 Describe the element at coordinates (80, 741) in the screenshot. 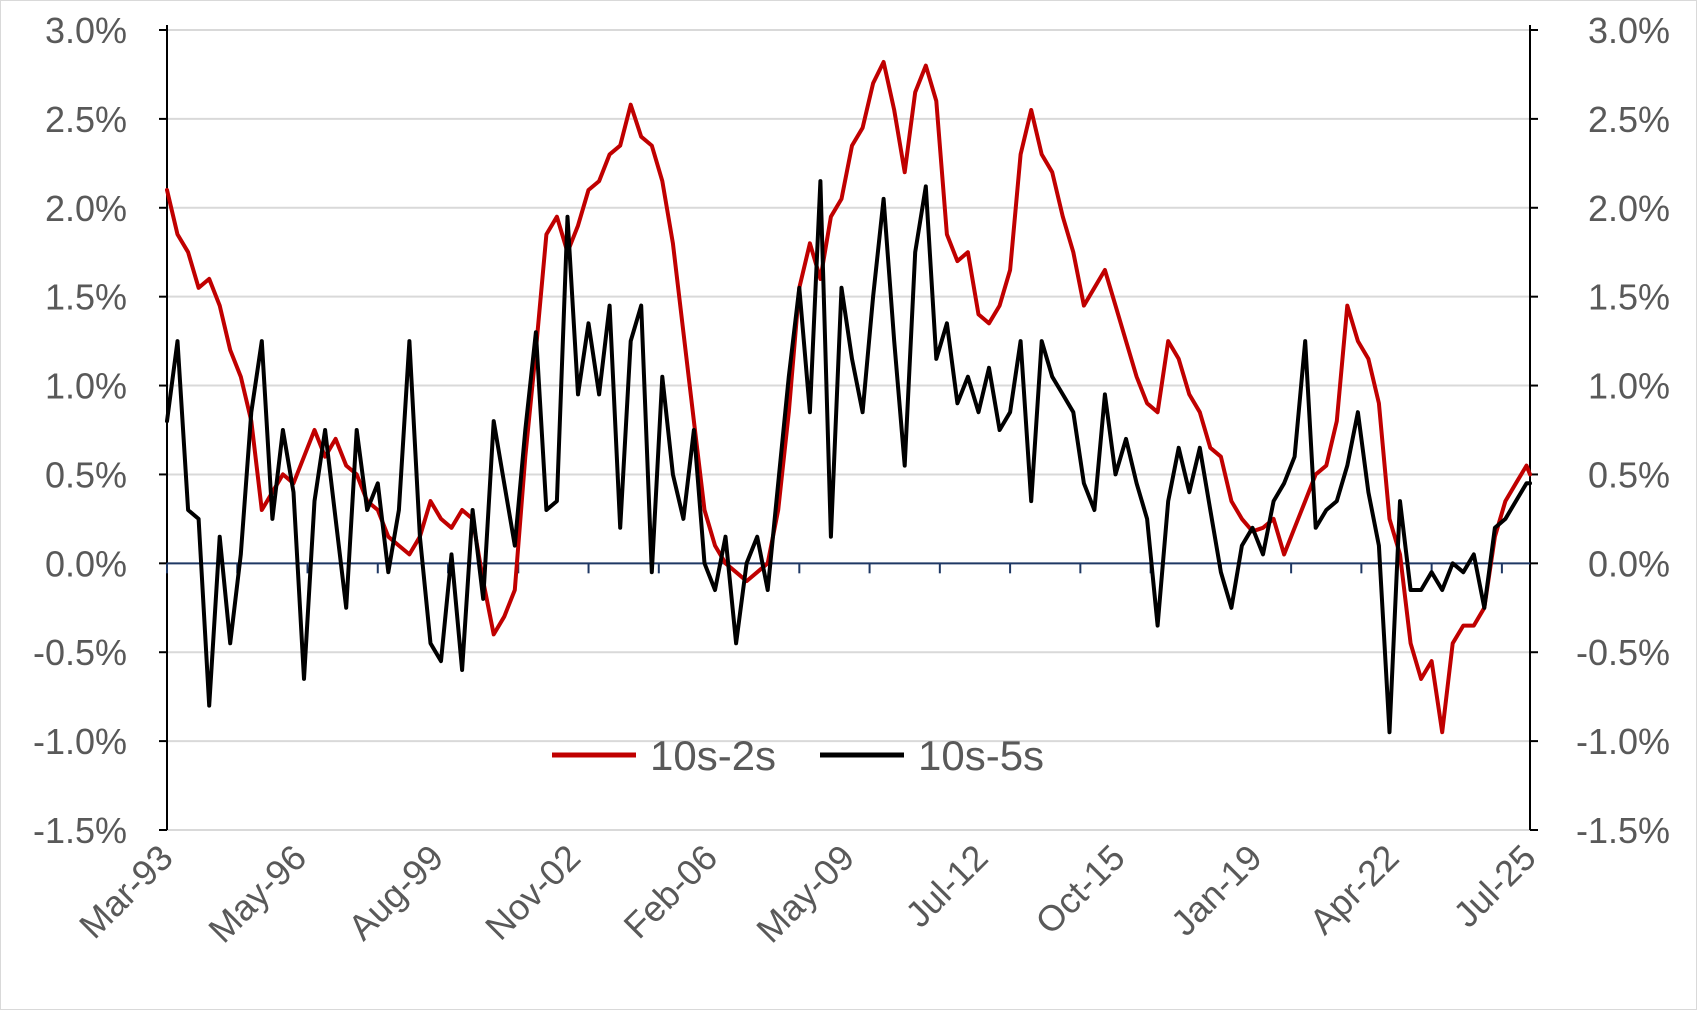

I see `y-tick-label-left: -1.0%` at that location.